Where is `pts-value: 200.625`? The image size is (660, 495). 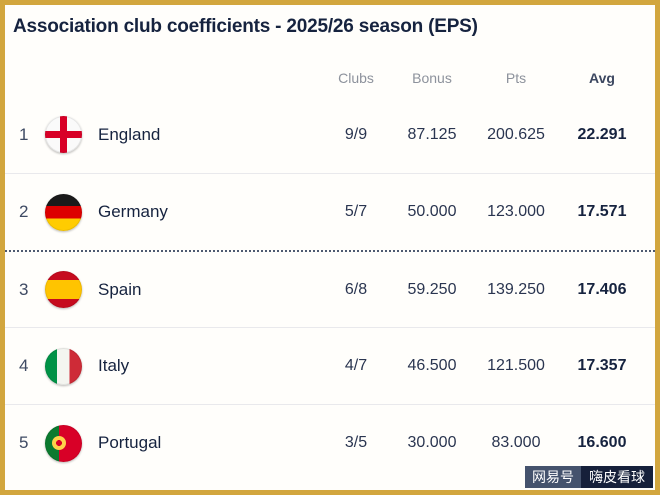 pts-value: 200.625 is located at coordinates (516, 134).